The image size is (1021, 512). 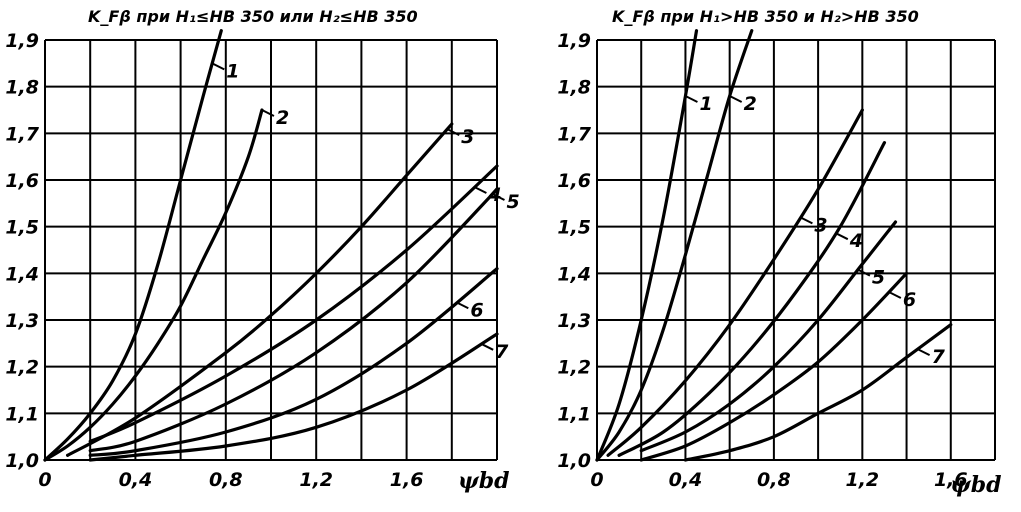 I want to click on chart-title: K_Fβ при H₁>HB 350 и H₂>HB 350, so click(x=765, y=16).